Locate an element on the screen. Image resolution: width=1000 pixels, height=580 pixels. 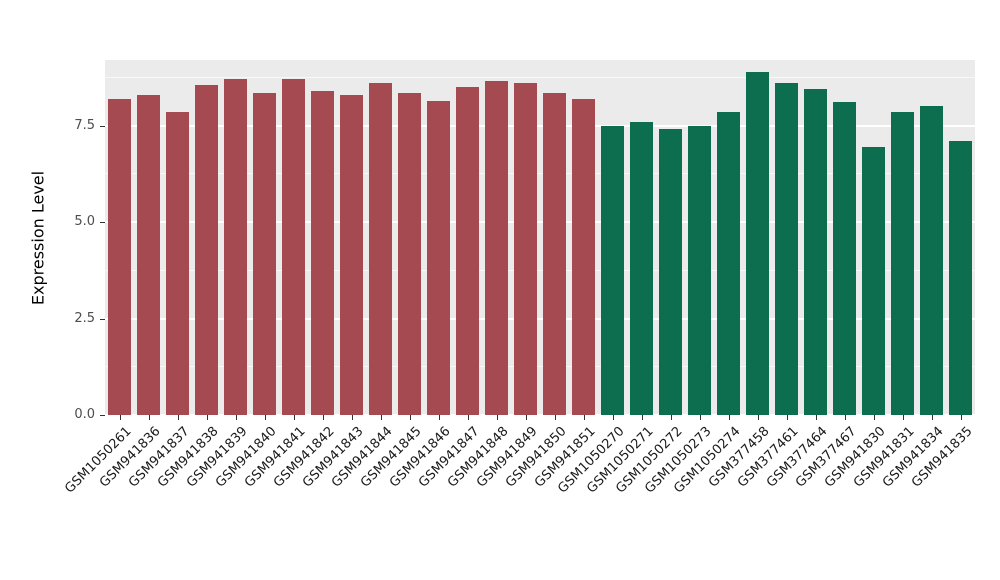
bar-GSM941851 is located at coordinates (583, 256).